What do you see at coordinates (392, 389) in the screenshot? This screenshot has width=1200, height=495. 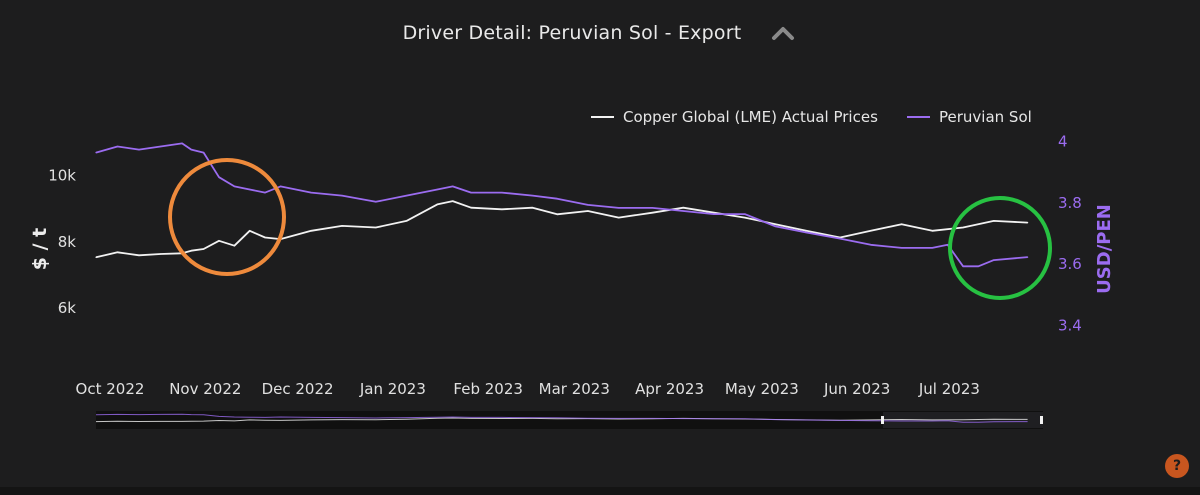 I see `x-tick-label: Jan 2023` at bounding box center [392, 389].